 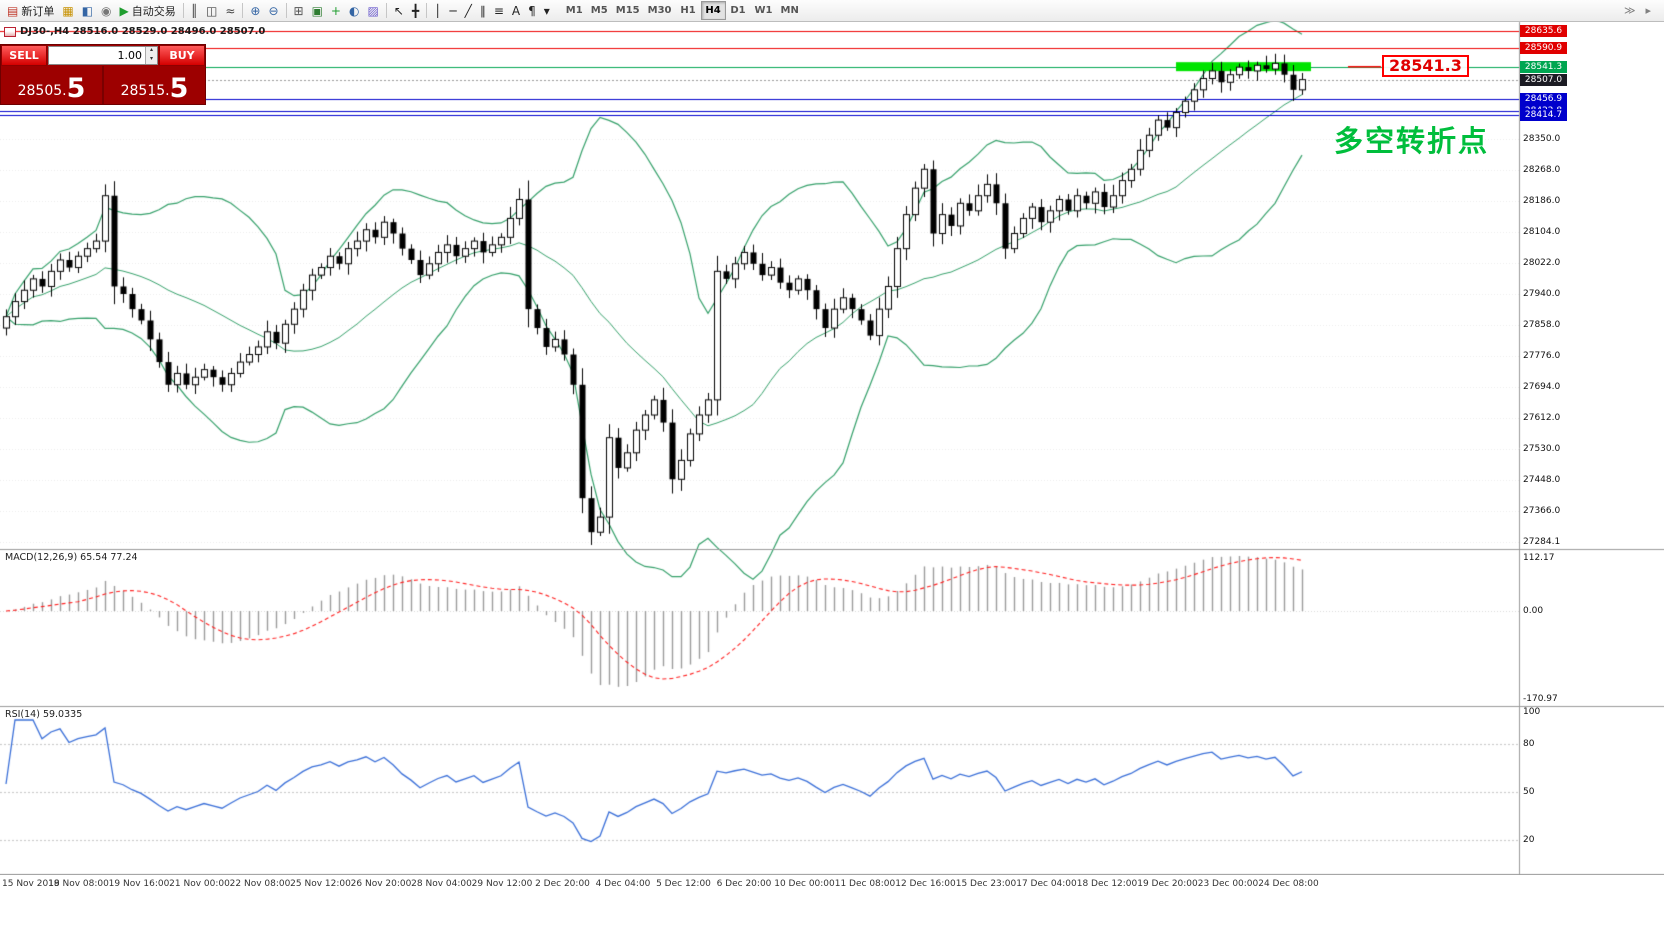 What do you see at coordinates (547, 10) in the screenshot?
I see `arrows-button: ▾` at bounding box center [547, 10].